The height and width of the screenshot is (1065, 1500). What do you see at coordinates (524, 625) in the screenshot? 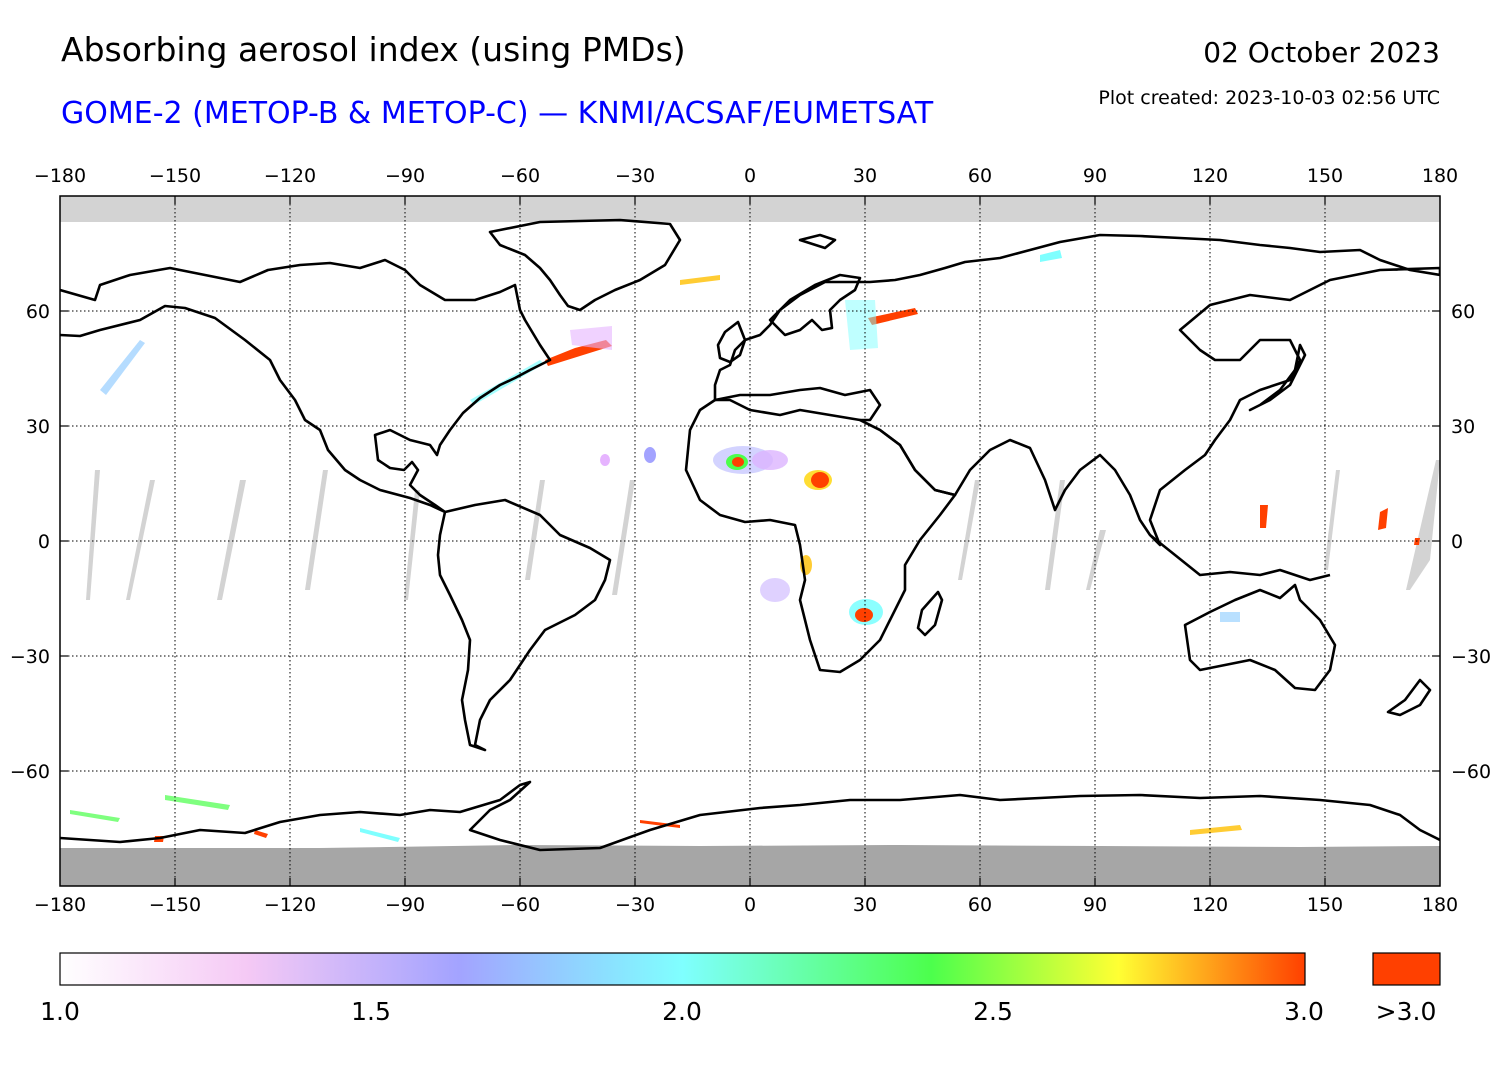
I see `coast-south-america` at bounding box center [524, 625].